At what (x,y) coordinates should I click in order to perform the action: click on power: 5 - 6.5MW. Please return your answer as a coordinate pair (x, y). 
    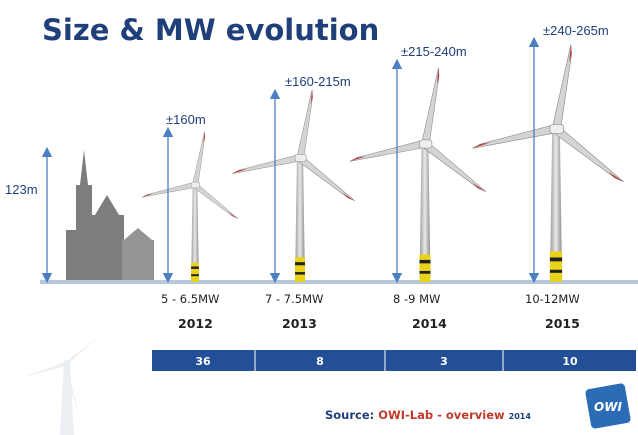
    Looking at the image, I should click on (190, 299).